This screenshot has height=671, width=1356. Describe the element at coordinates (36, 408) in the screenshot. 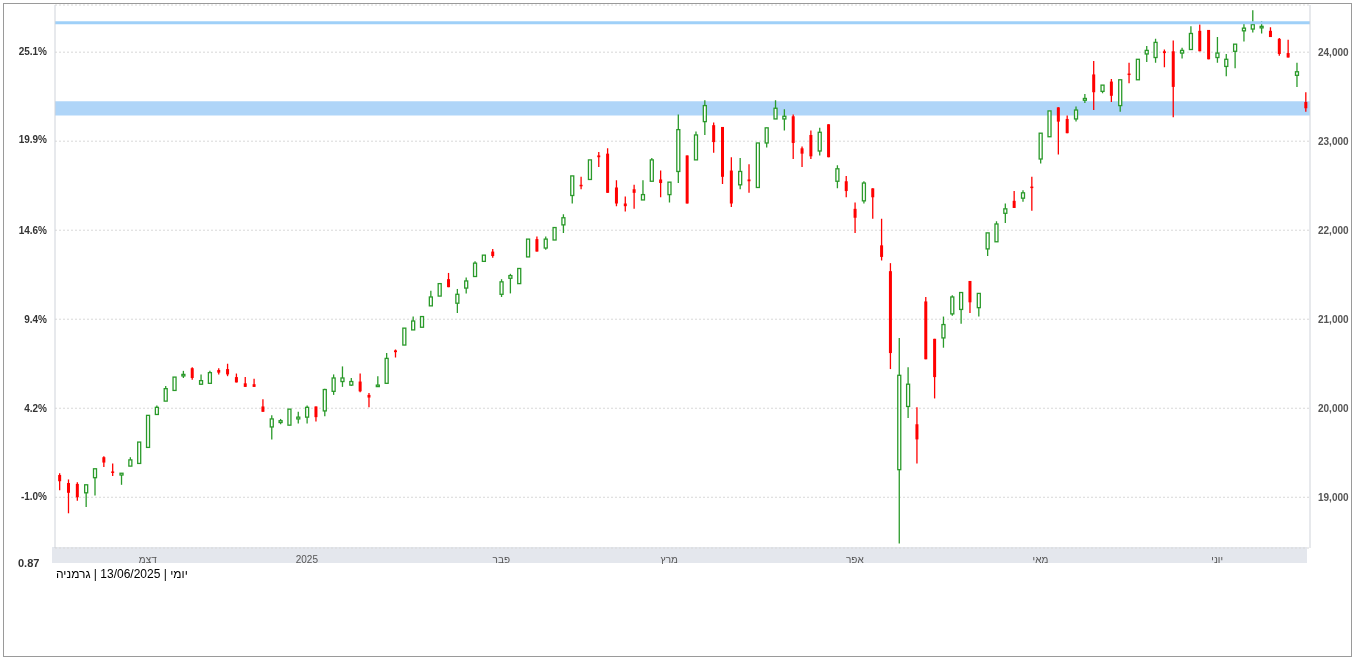

I see `y2-tick-label: 4.2%` at that location.